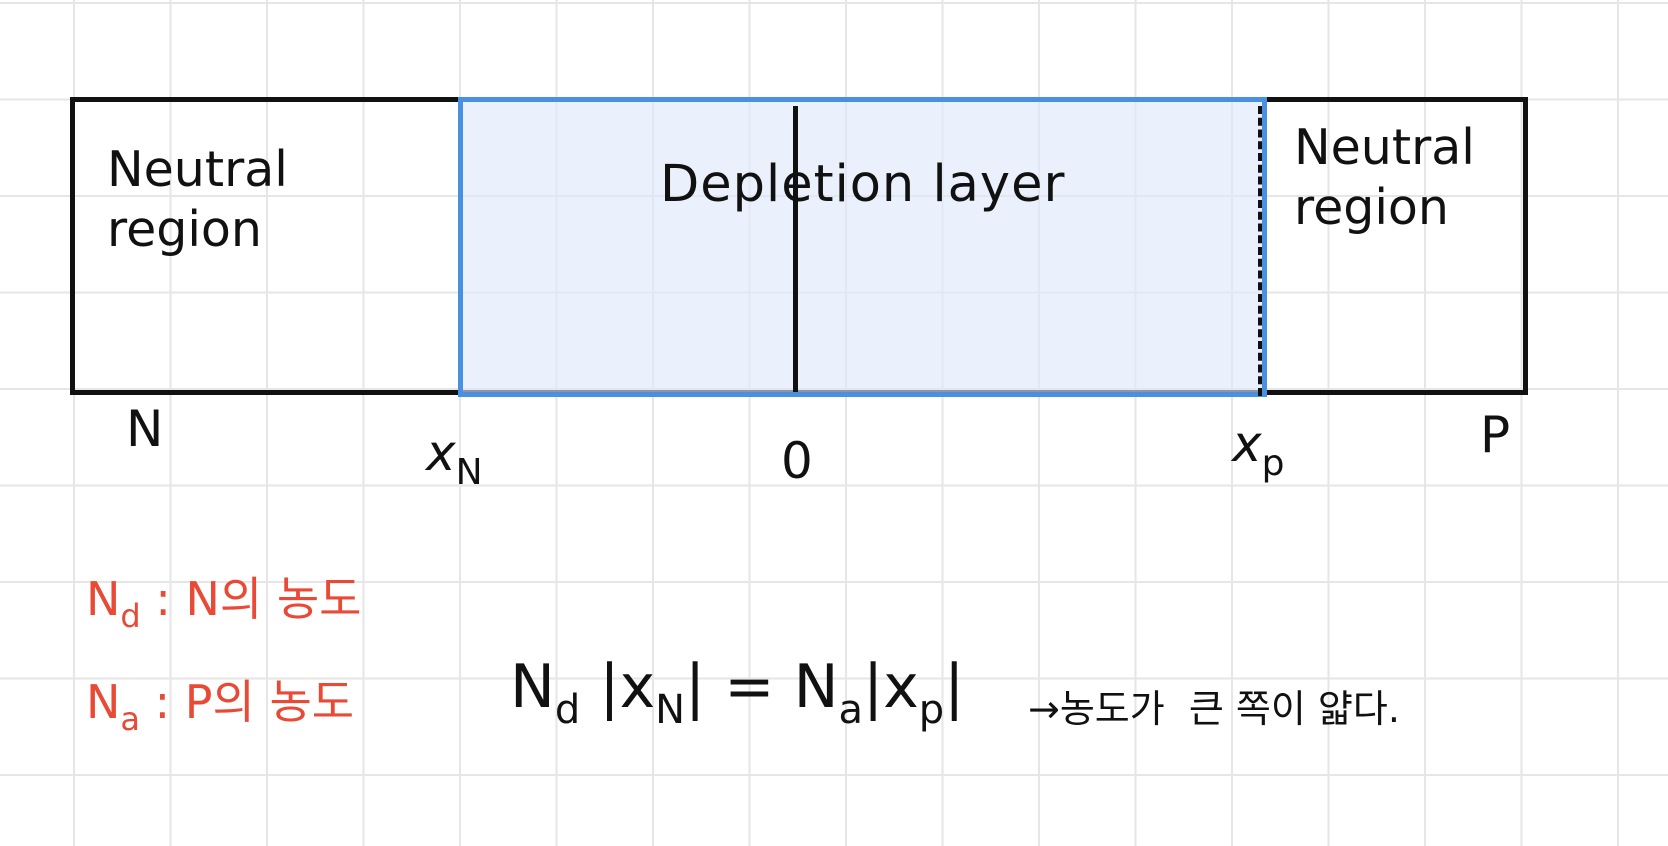  What do you see at coordinates (469, 472) in the screenshot?
I see `xn-subscript: N` at bounding box center [469, 472].